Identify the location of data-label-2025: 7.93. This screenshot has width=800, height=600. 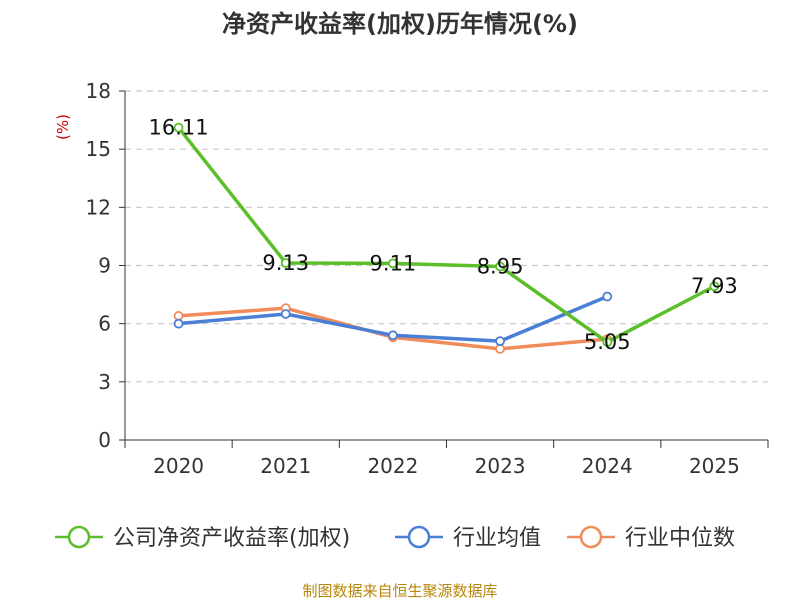
(714, 286).